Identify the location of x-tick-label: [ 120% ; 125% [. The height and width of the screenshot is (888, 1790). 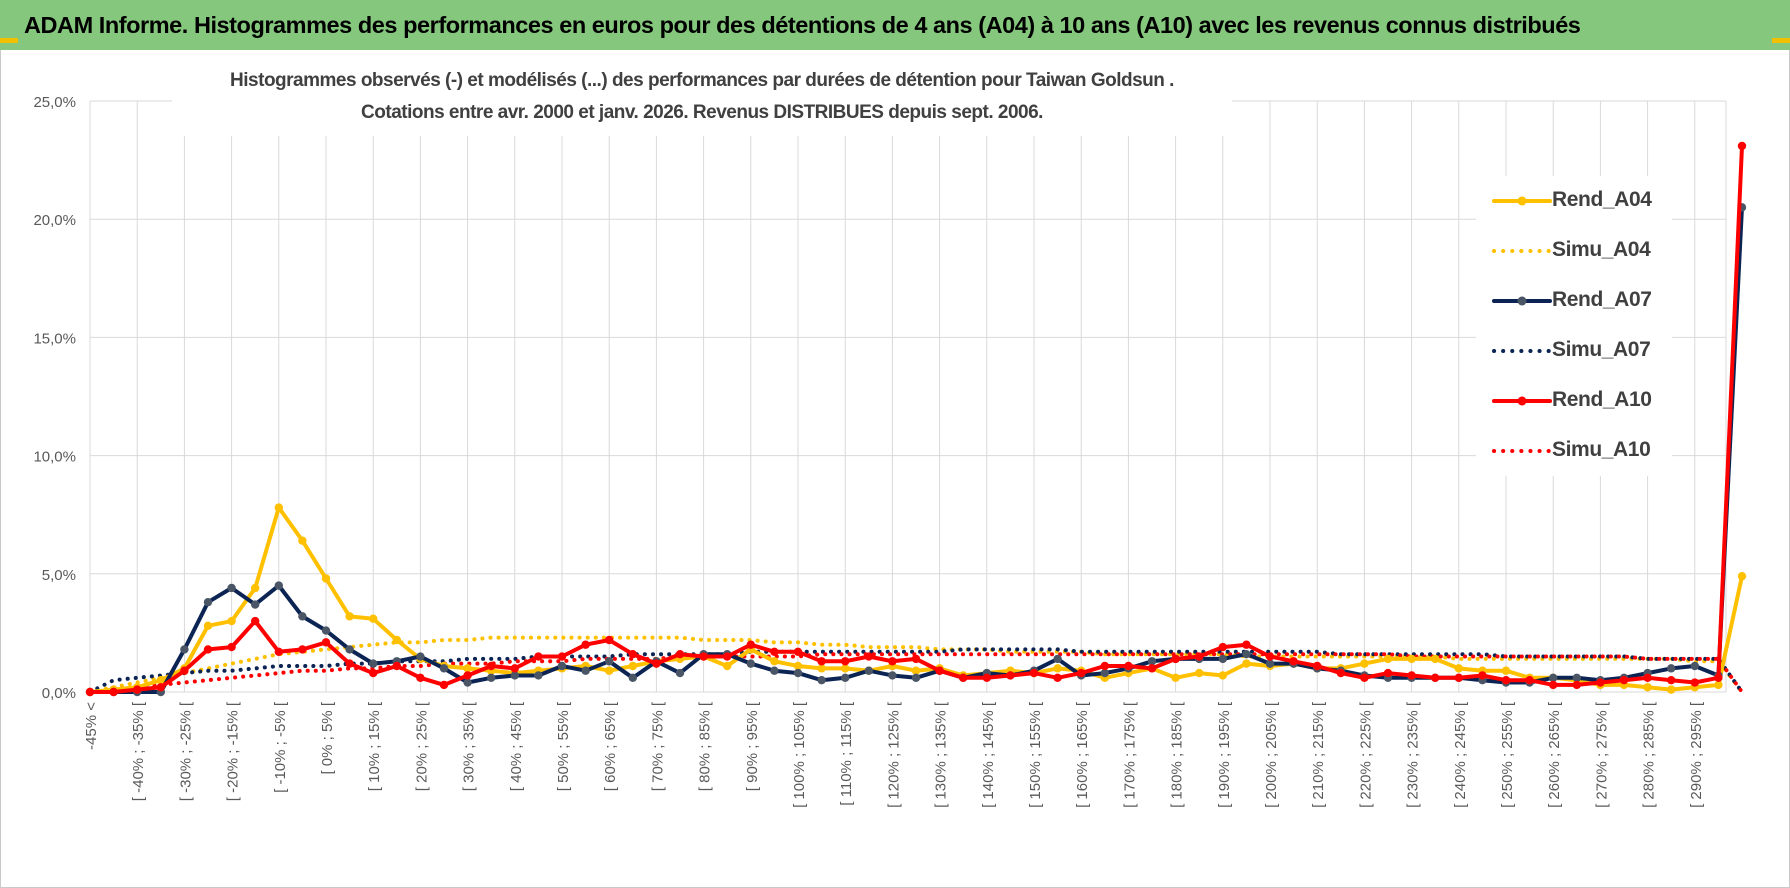
(893, 754).